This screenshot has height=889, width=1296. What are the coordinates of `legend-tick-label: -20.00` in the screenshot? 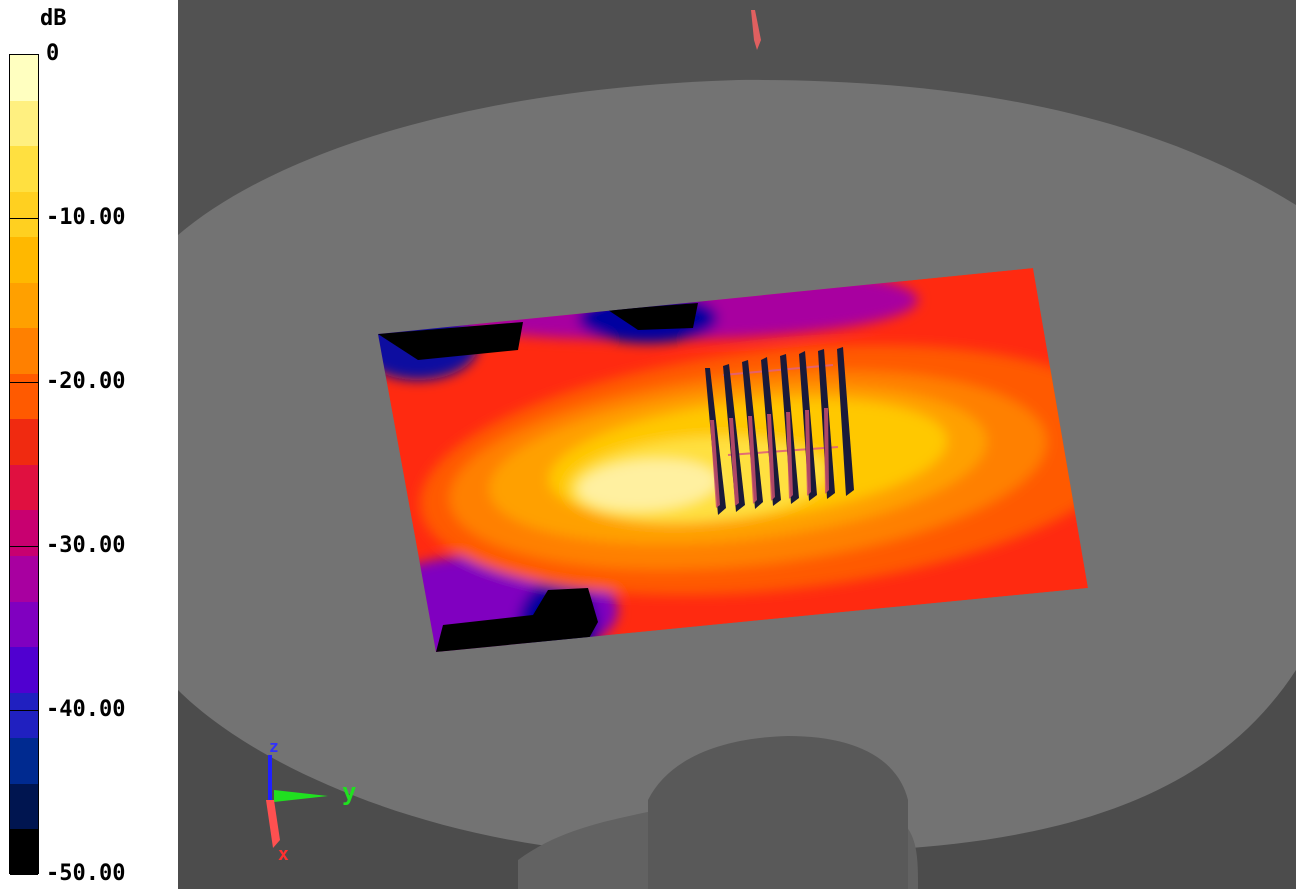 It's located at (86, 381).